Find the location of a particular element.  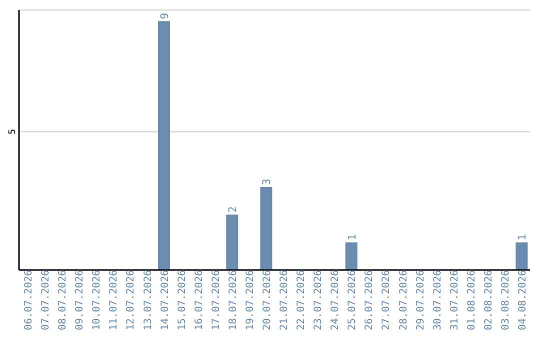

x-tick-label: 24.07.2026 is located at coordinates (336, 300).